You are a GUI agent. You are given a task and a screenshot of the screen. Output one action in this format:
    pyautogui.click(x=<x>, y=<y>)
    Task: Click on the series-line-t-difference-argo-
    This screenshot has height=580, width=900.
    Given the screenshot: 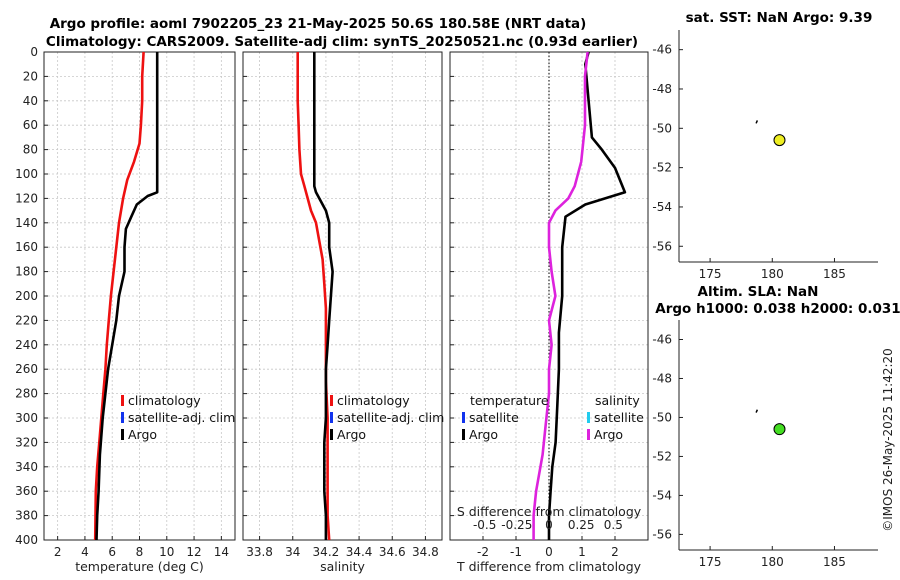 What is the action you would take?
    pyautogui.click(x=587, y=295)
    